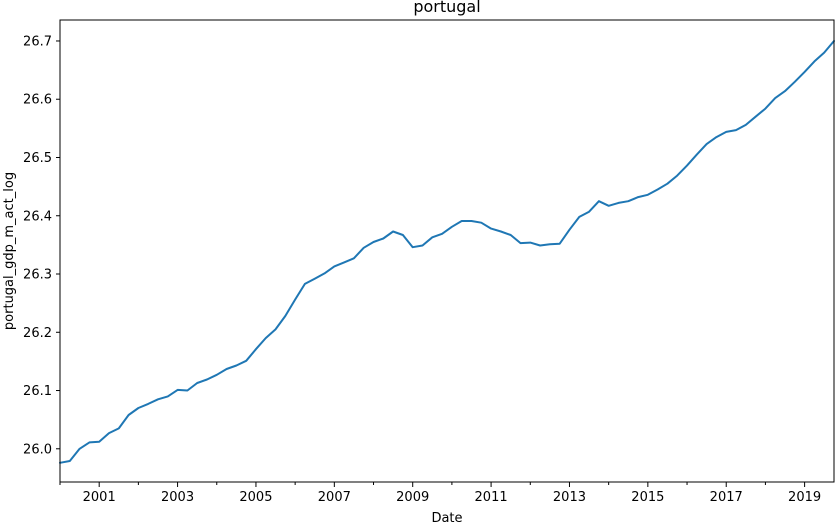 This screenshot has width=835, height=525. What do you see at coordinates (37, 216) in the screenshot?
I see `y-tick-label: 26.4` at bounding box center [37, 216].